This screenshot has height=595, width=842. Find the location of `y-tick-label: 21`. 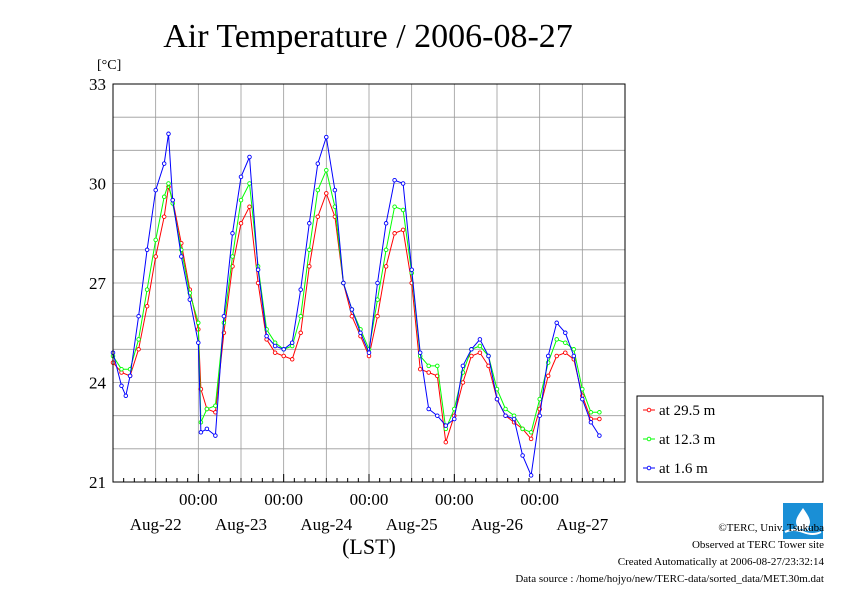

y-tick-label: 21 is located at coordinates (97, 482).